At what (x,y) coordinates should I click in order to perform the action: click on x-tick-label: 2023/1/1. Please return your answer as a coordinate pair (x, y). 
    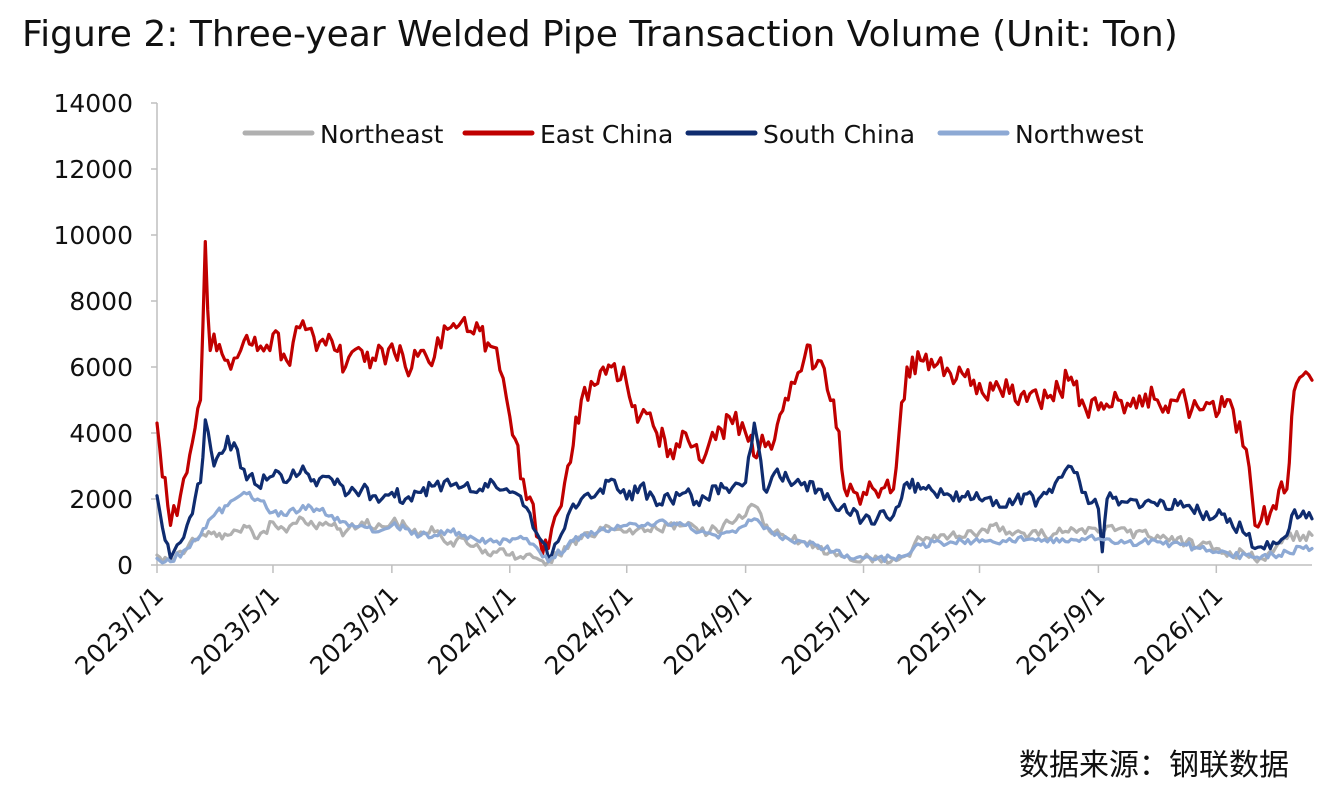
    Looking at the image, I should click on (119, 631).